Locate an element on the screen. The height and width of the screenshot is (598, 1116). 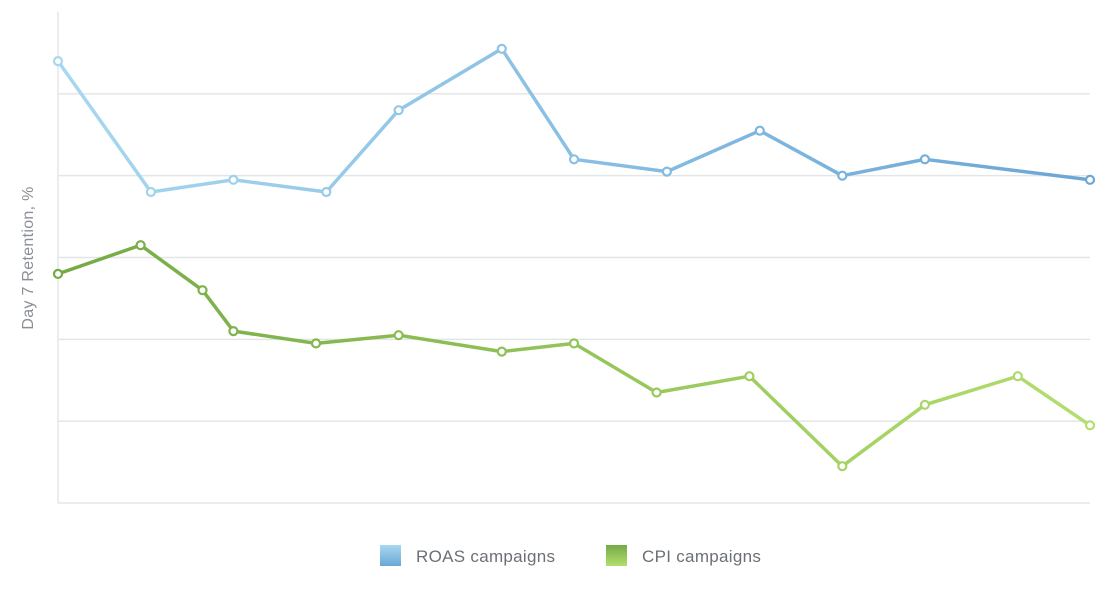
legend-label-0: ROAS campaigns is located at coordinates (485, 556).